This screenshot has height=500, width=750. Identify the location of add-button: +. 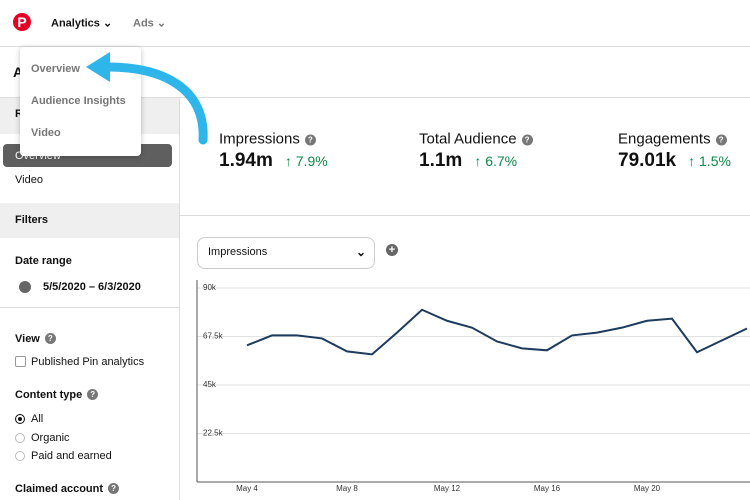
(392, 250).